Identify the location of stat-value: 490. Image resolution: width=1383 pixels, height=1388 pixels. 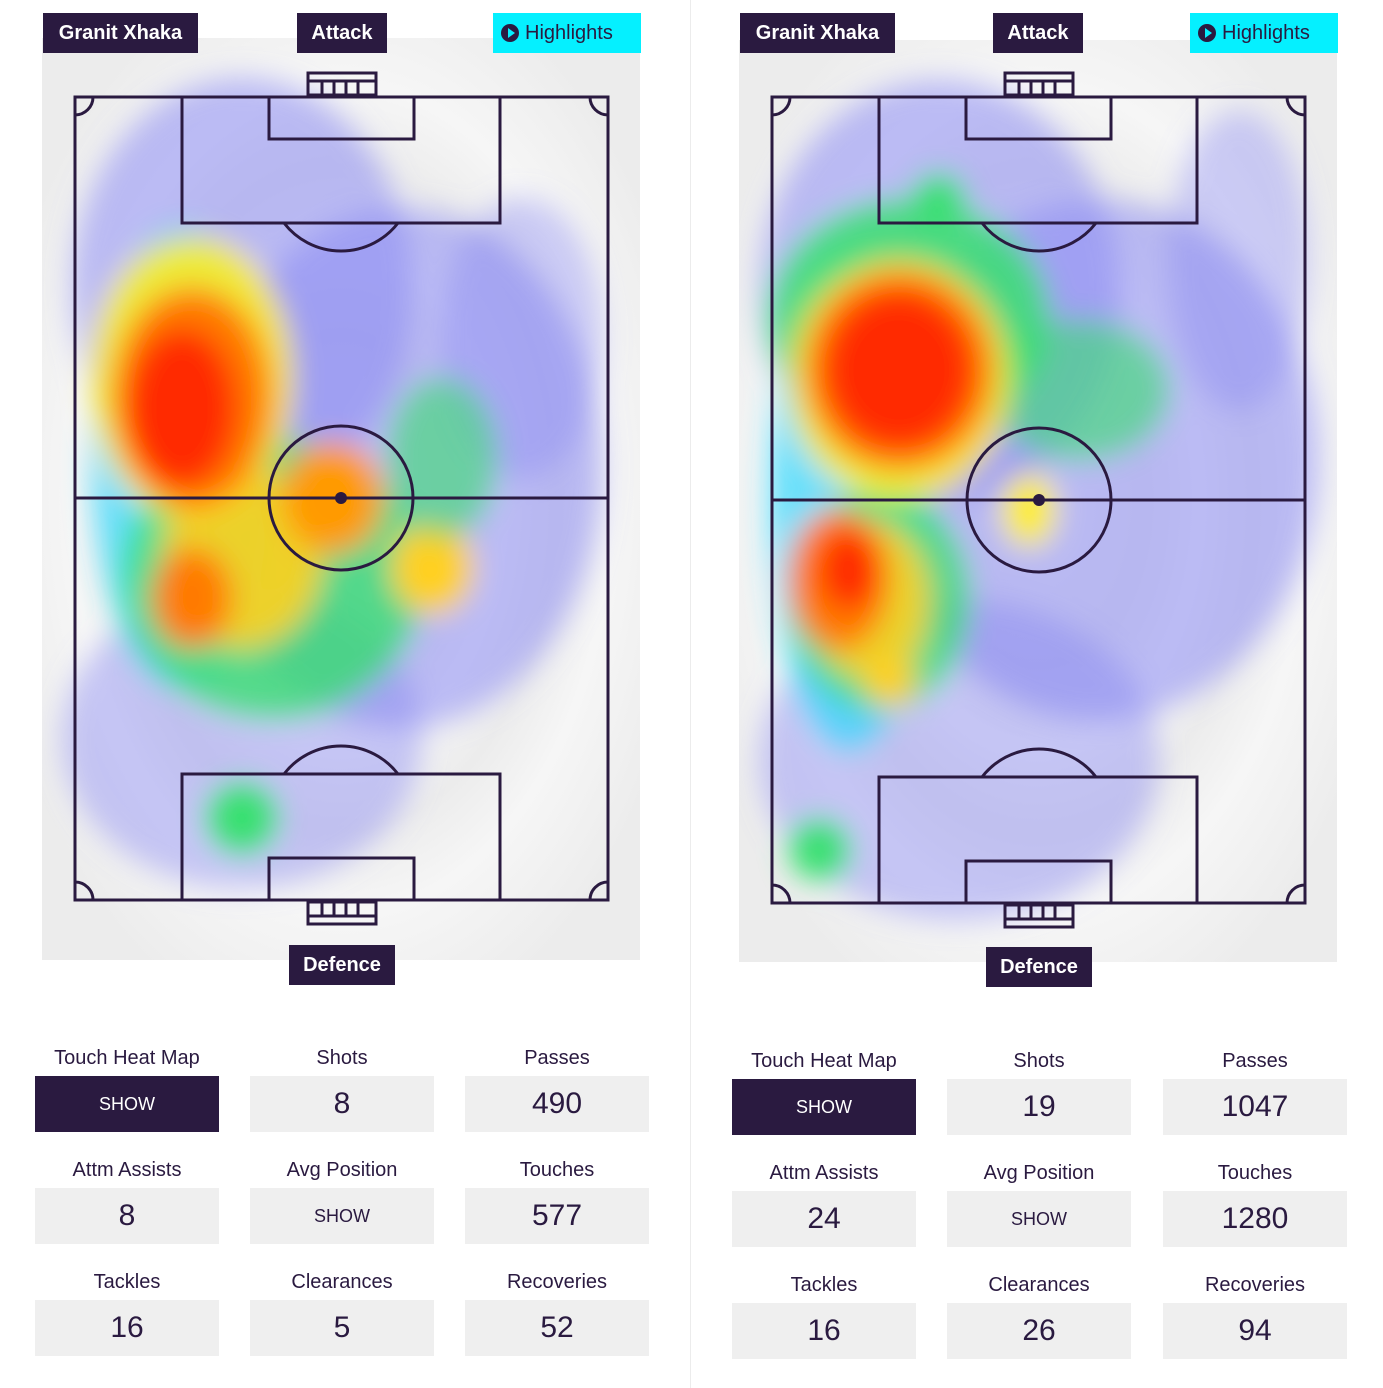
(557, 1104).